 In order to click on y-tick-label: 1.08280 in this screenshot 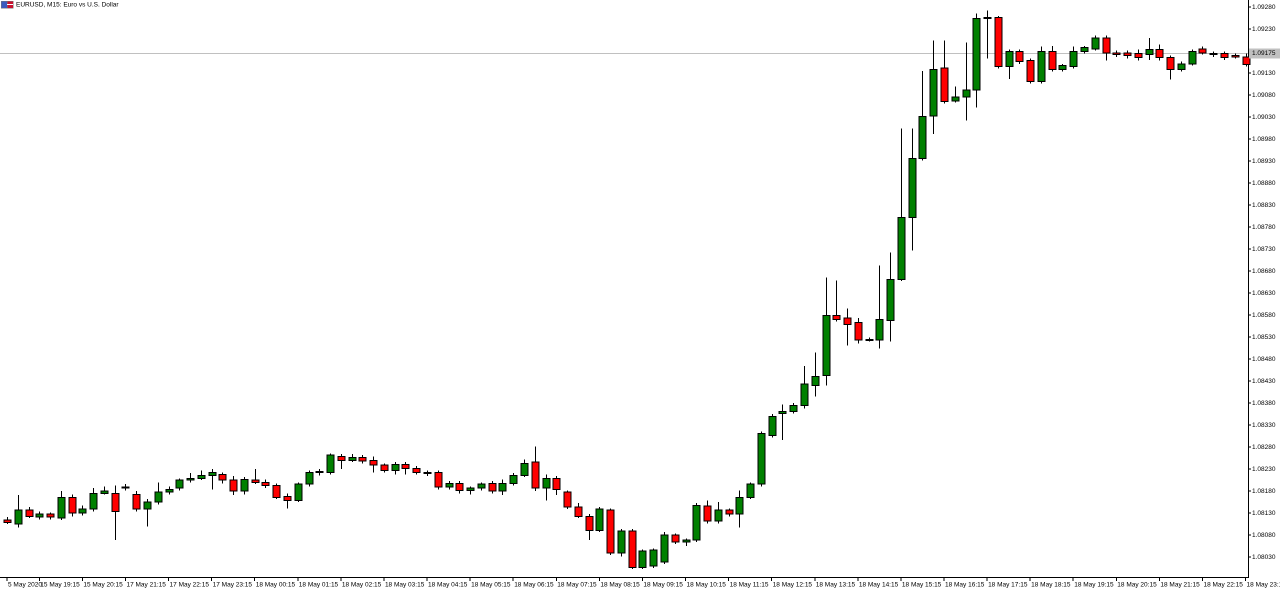, I will do `click(1264, 447)`.